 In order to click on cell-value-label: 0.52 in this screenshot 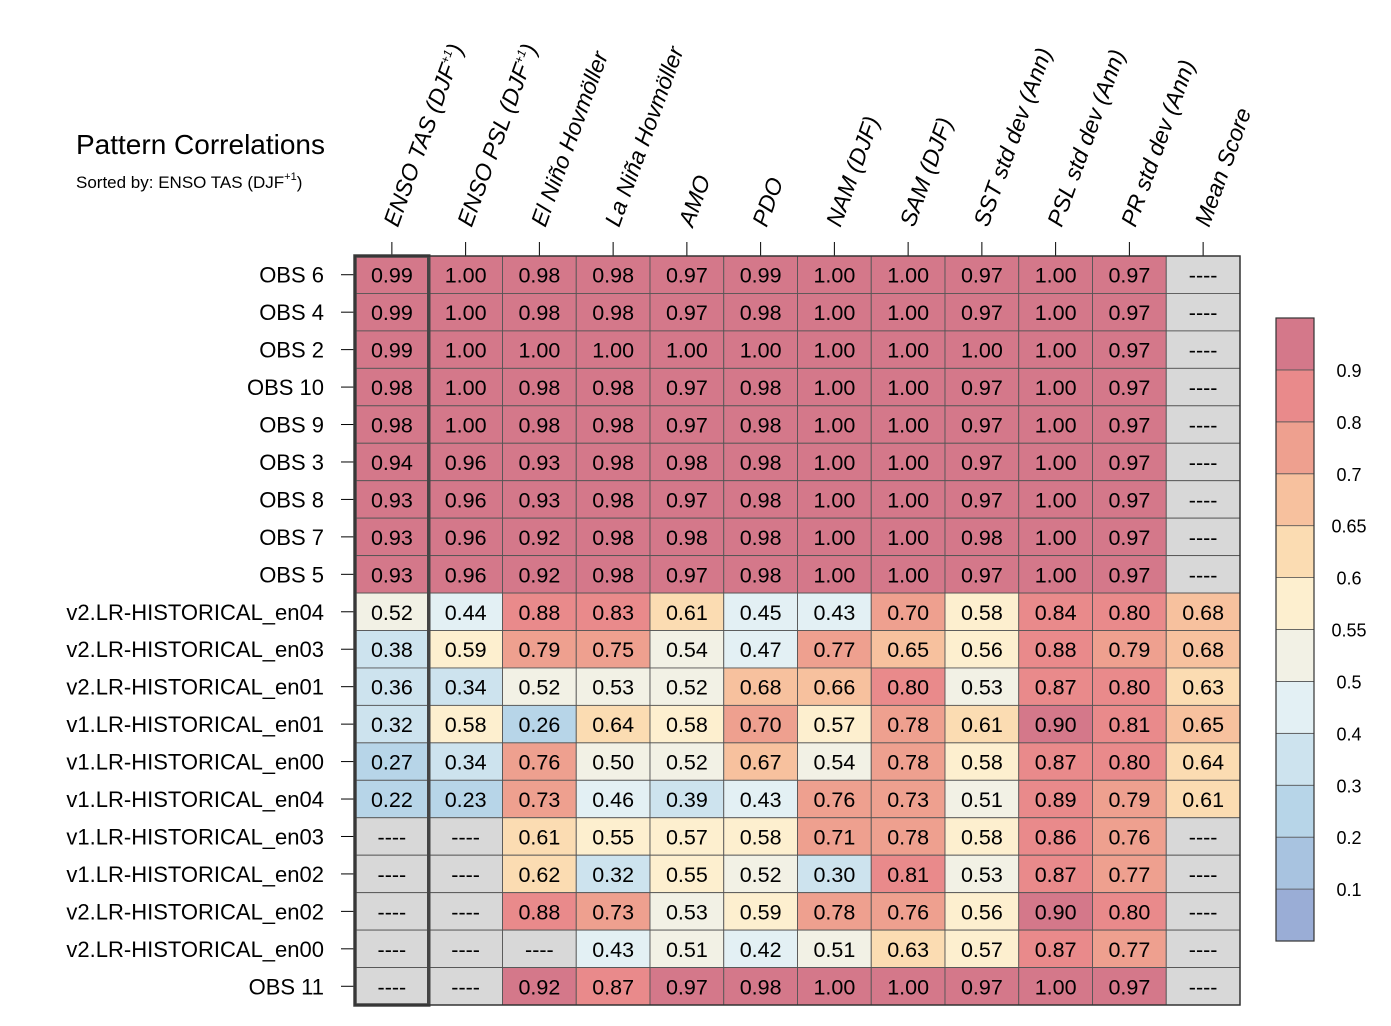, I will do `click(687, 688)`.